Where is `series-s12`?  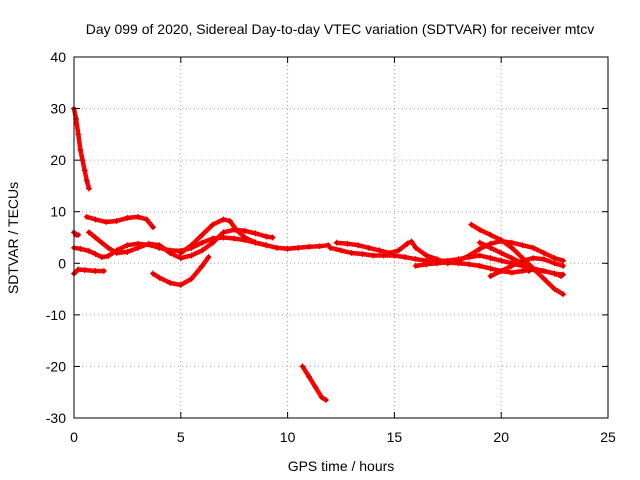
series-s12 is located at coordinates (488, 269).